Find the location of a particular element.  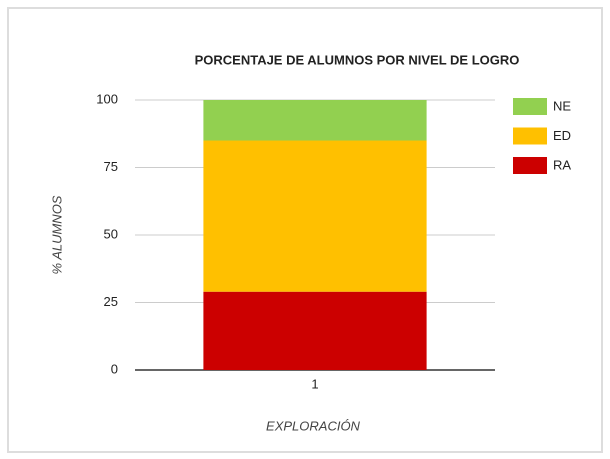

y-axis-label: % ALUMNOS is located at coordinates (56, 234).